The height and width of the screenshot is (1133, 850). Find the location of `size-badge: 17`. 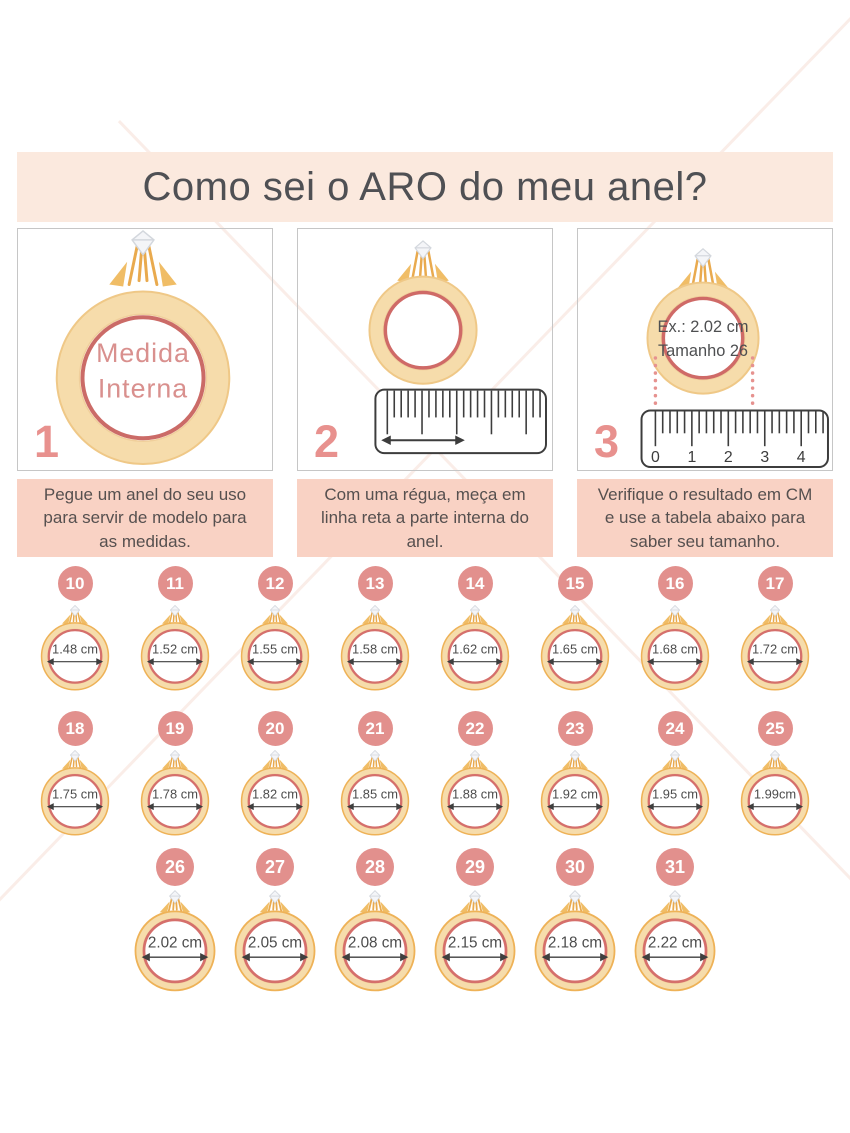

size-badge: 17 is located at coordinates (775, 583).